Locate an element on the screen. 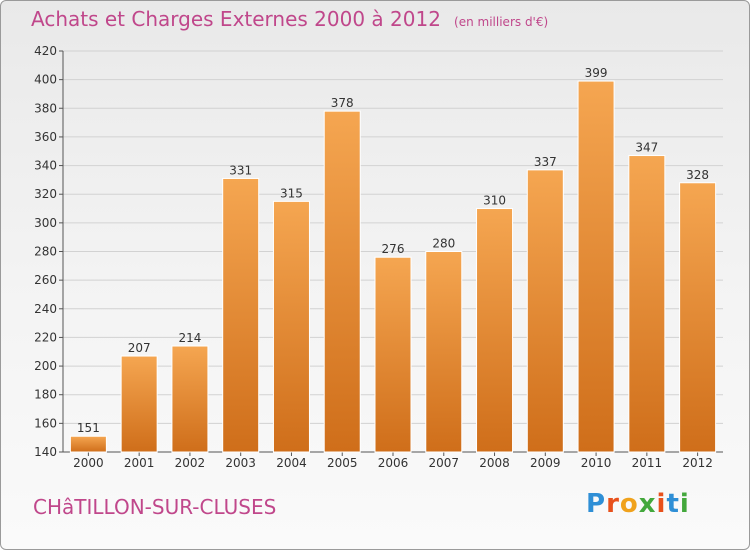 This screenshot has width=750, height=550. value-label-2009: 337 is located at coordinates (545, 162).